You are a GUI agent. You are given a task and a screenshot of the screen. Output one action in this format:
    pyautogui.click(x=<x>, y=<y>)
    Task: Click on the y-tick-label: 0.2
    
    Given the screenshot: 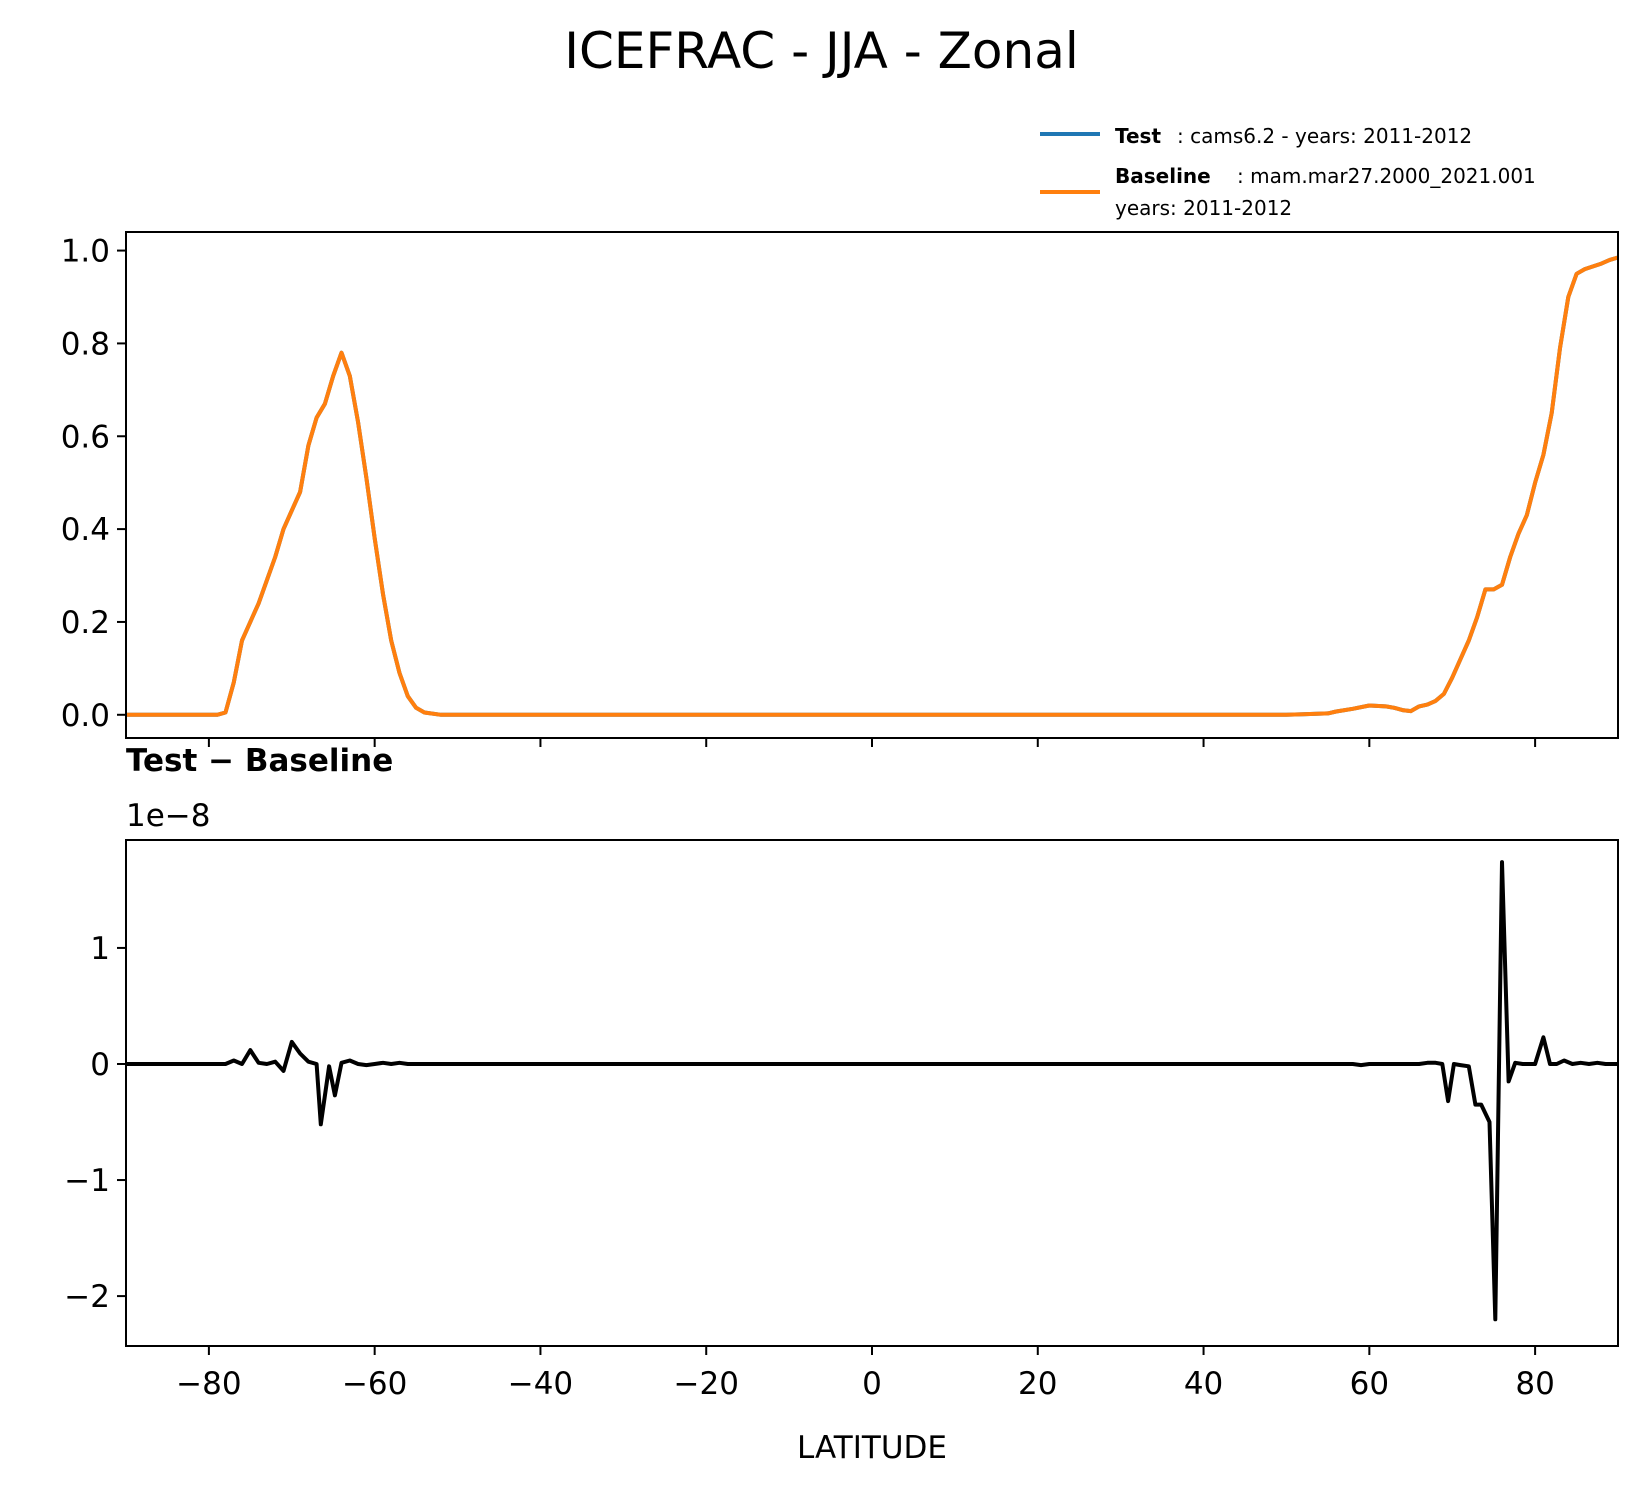 What is the action you would take?
    pyautogui.click(x=85, y=623)
    